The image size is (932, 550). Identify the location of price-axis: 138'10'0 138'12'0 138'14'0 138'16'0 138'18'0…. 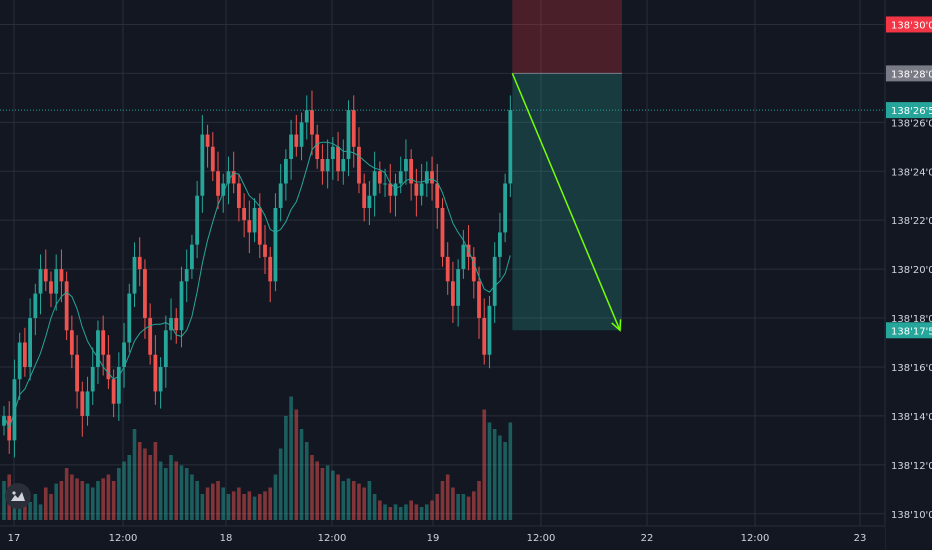
(908, 275).